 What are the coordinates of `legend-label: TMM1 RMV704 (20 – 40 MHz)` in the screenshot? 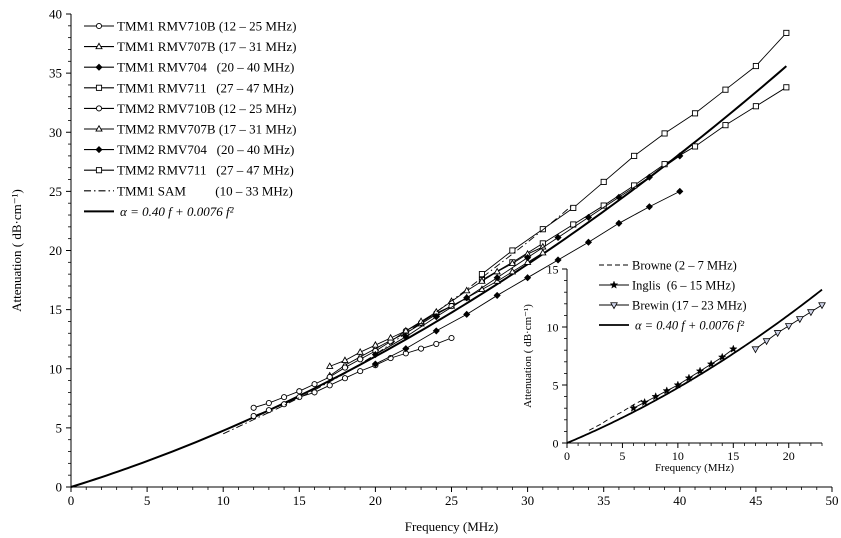 It's located at (205, 67).